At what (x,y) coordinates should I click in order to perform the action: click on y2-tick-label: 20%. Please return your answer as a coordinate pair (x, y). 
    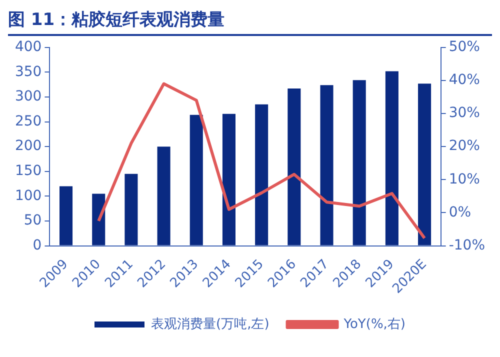
    Looking at the image, I should click on (464, 146).